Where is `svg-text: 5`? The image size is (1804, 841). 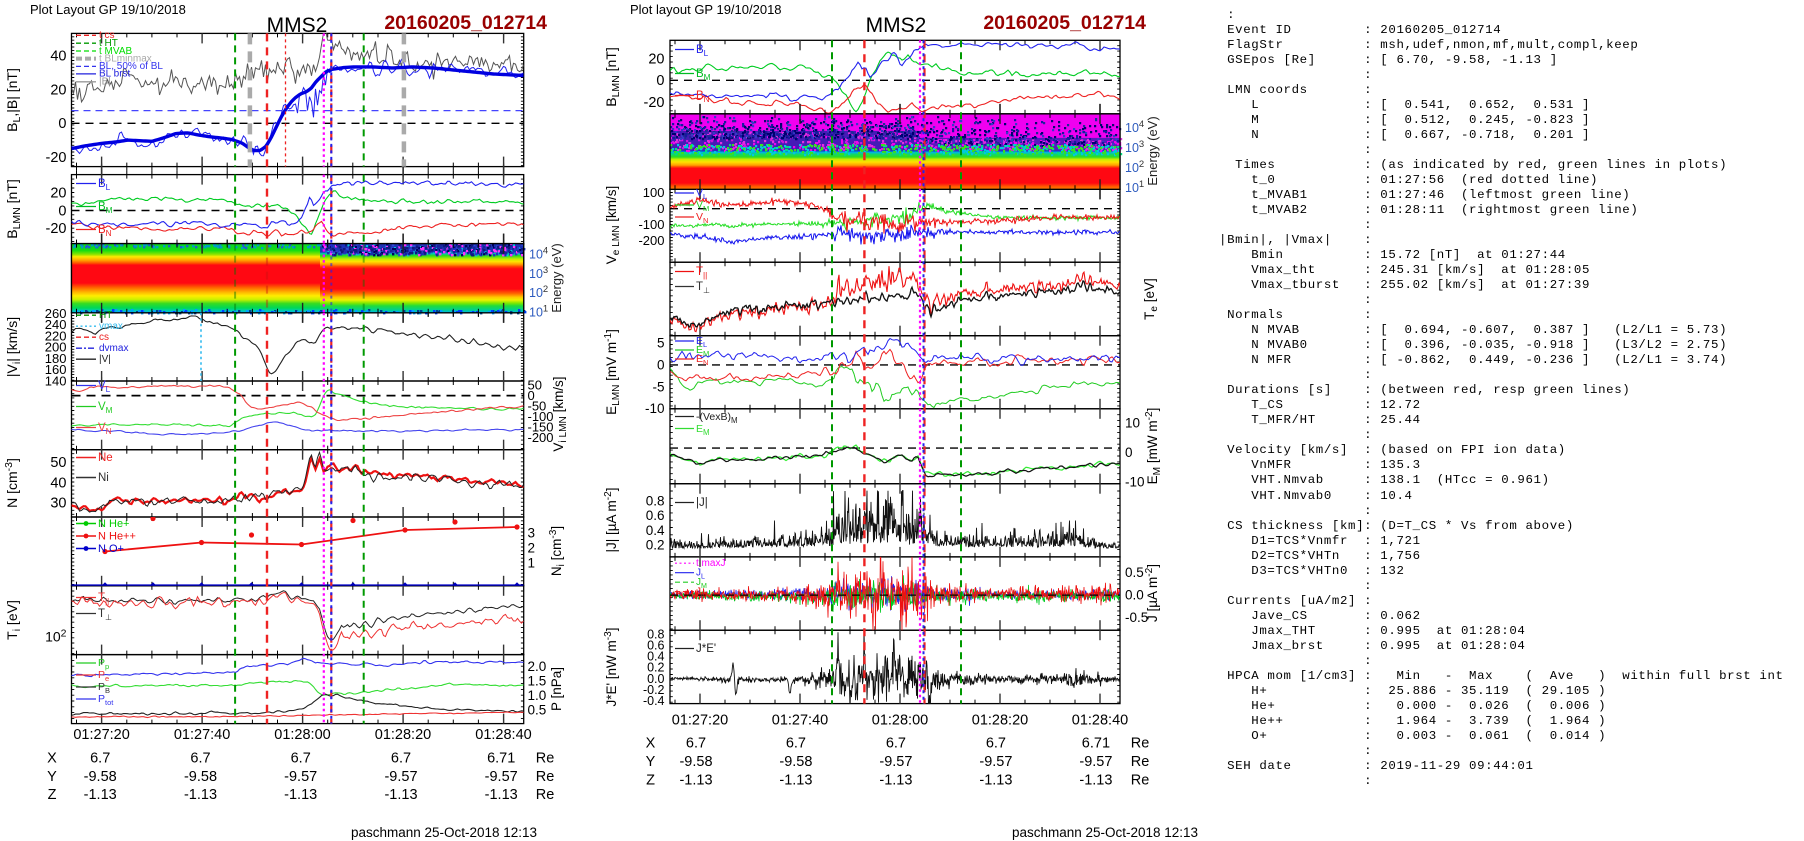 svg-text: 5 is located at coordinates (661, 342).